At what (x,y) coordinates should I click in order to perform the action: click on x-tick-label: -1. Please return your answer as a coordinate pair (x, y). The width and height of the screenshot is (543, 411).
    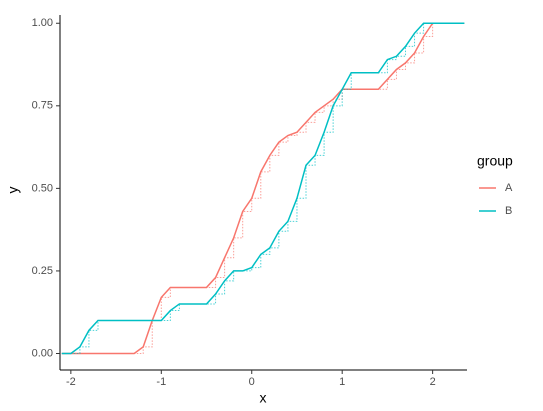
    Looking at the image, I should click on (161, 382).